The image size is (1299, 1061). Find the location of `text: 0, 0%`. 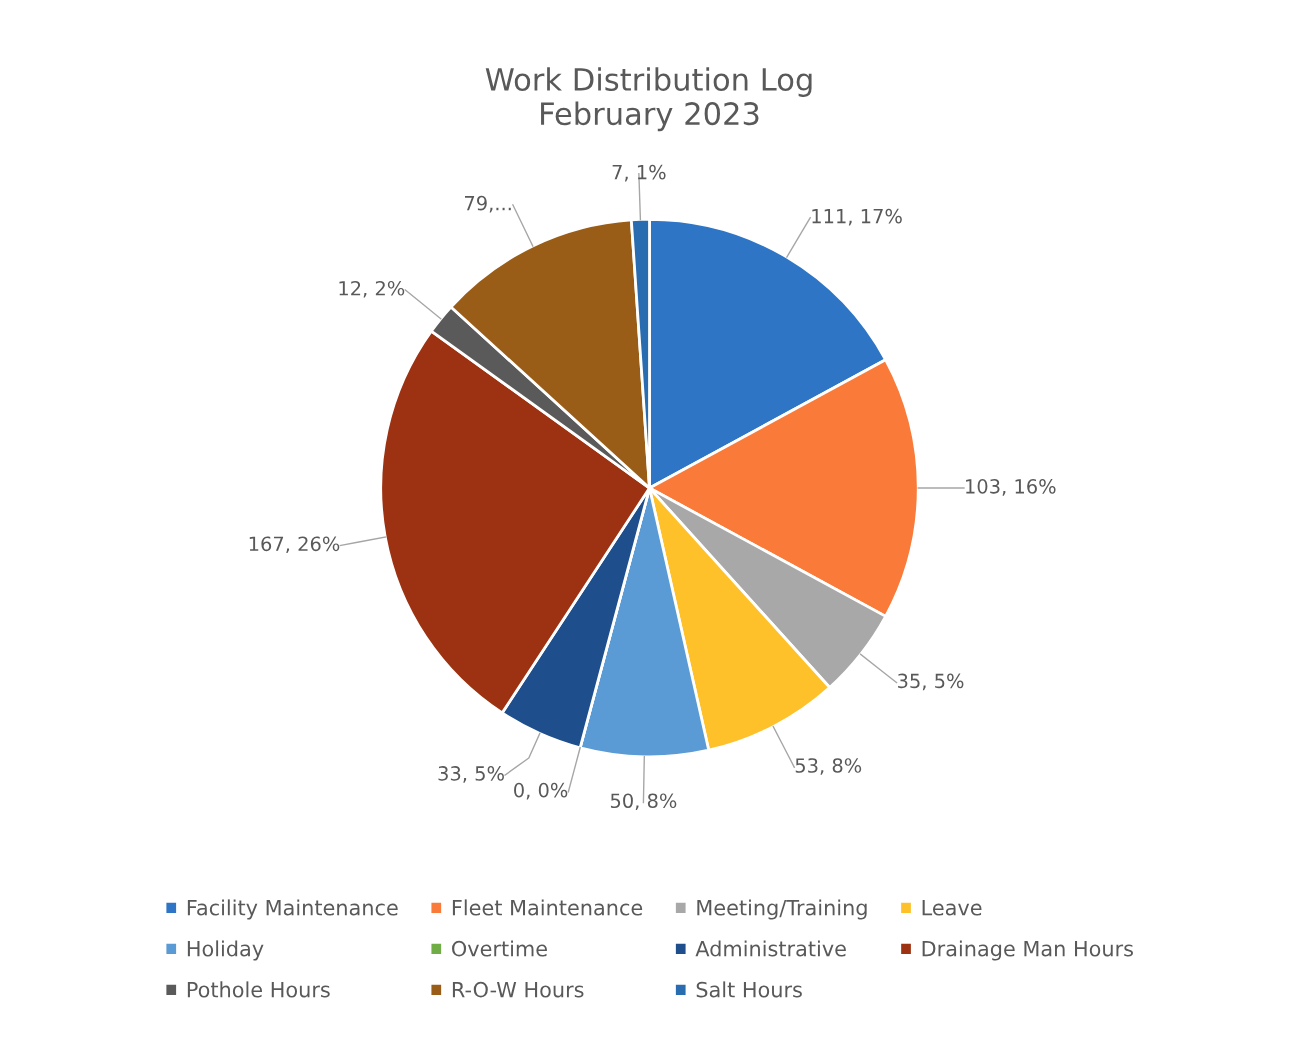

text: 0, 0% is located at coordinates (541, 791).